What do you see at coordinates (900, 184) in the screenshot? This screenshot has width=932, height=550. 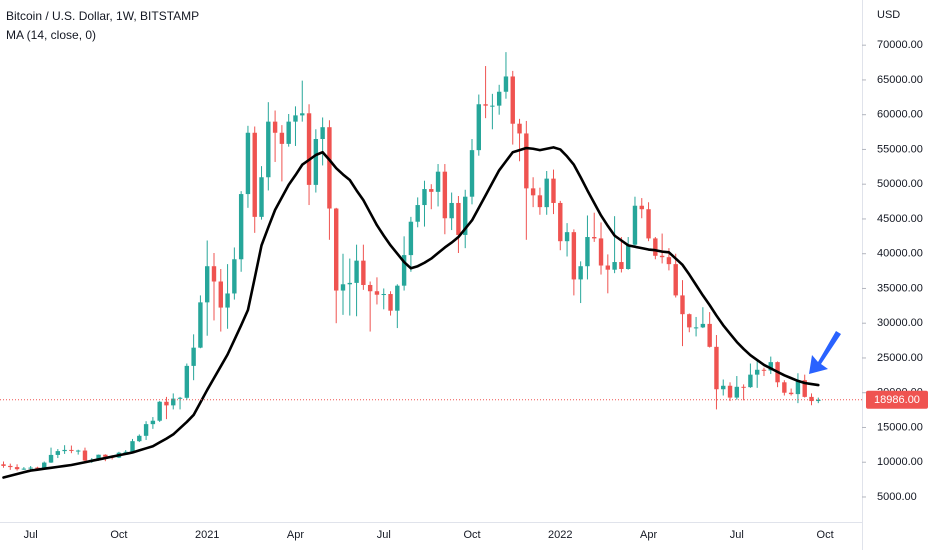 I see `y-tick-label: 50000.00` at bounding box center [900, 184].